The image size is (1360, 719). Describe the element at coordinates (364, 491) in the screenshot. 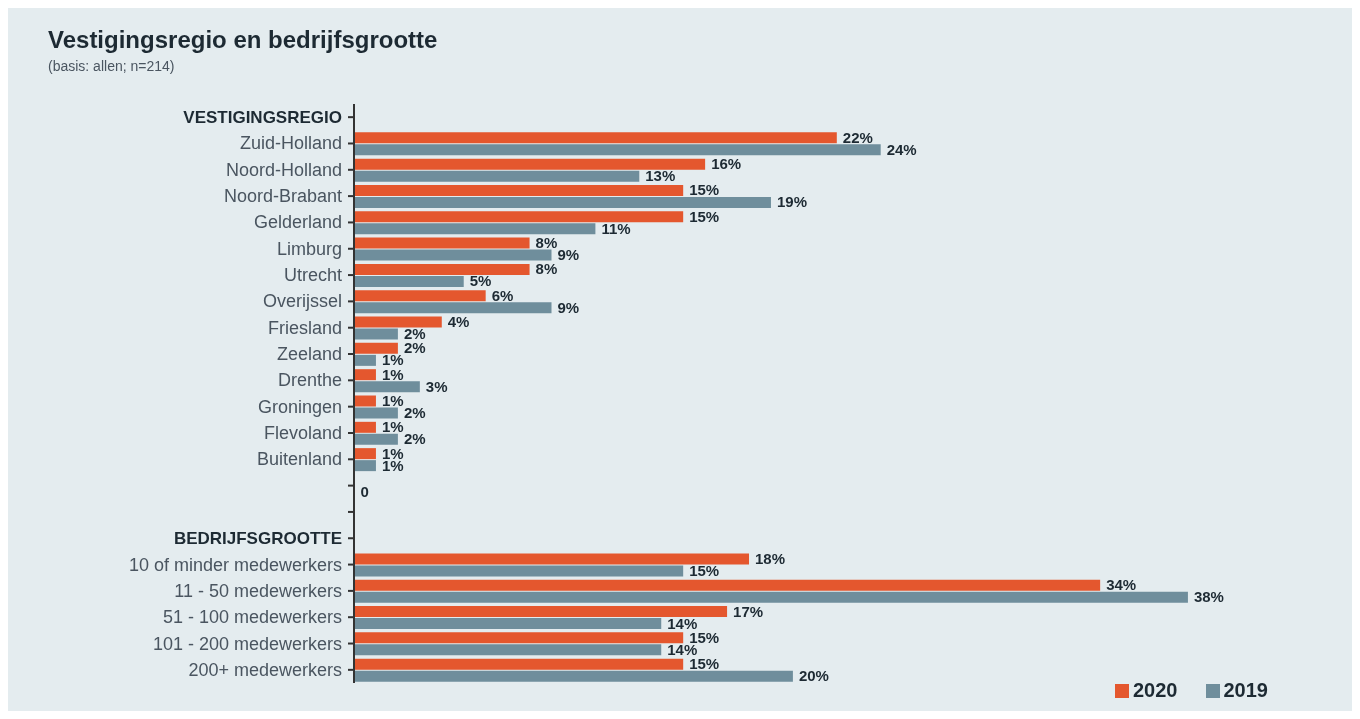

I see `data-label: 0` at that location.